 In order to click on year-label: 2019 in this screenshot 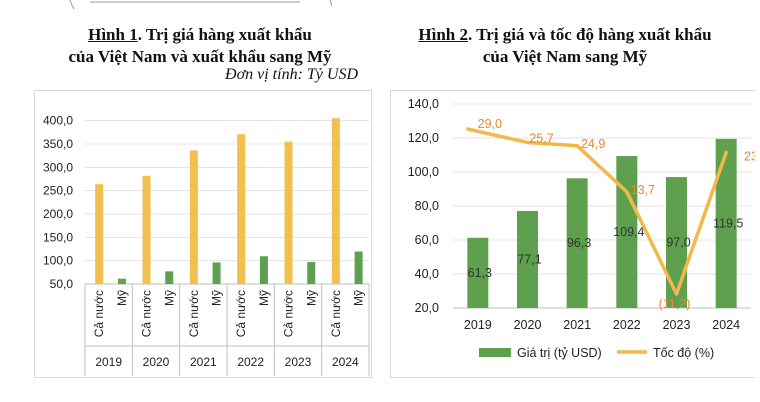, I will do `click(108, 362)`.